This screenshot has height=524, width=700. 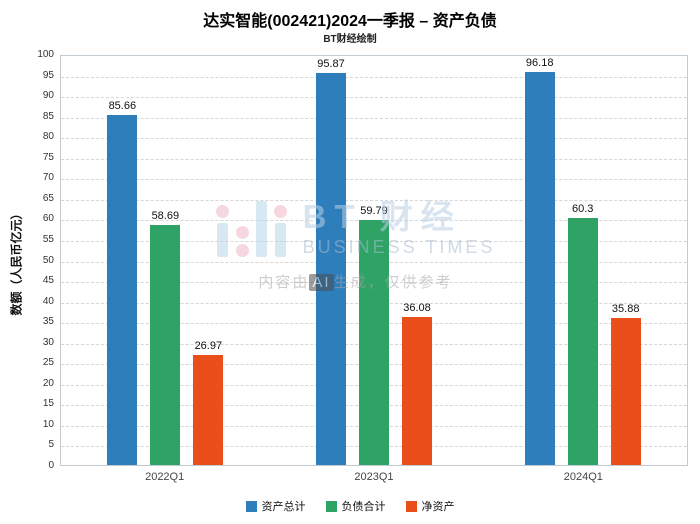 I want to click on y-tick-label: 80, so click(x=48, y=137).